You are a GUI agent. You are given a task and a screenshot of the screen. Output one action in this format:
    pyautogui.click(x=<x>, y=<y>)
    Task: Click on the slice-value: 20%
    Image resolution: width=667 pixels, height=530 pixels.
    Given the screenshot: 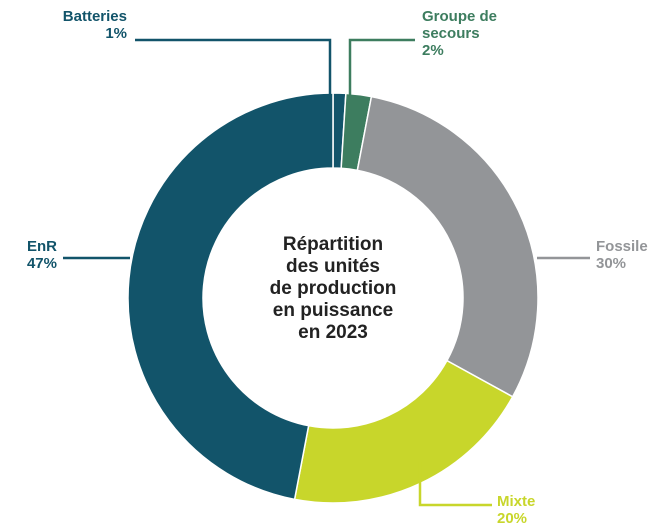 What is the action you would take?
    pyautogui.click(x=512, y=518)
    